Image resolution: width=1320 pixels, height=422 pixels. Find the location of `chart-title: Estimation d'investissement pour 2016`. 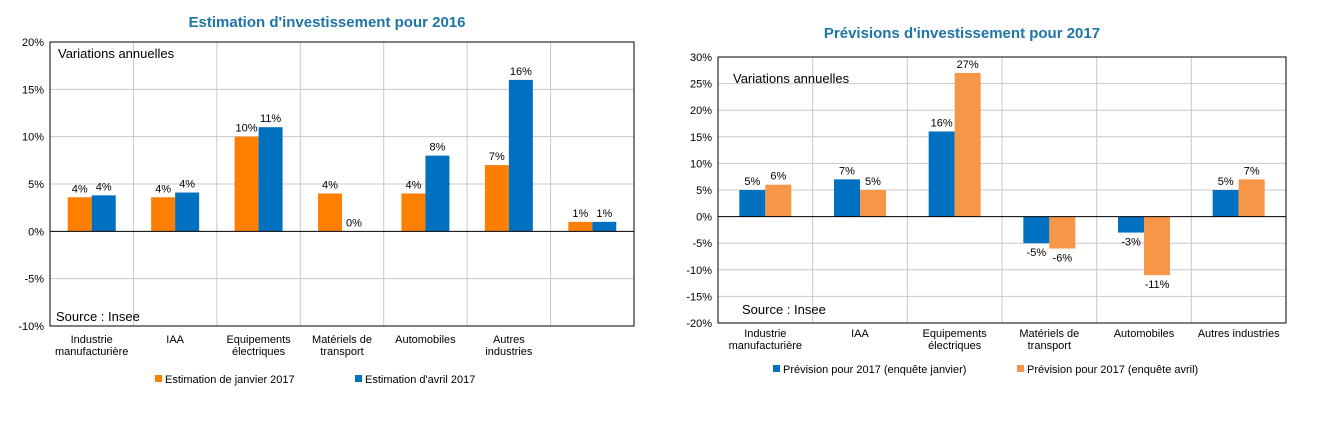

chart-title: Estimation d'investissement pour 2016 is located at coordinates (327, 22).